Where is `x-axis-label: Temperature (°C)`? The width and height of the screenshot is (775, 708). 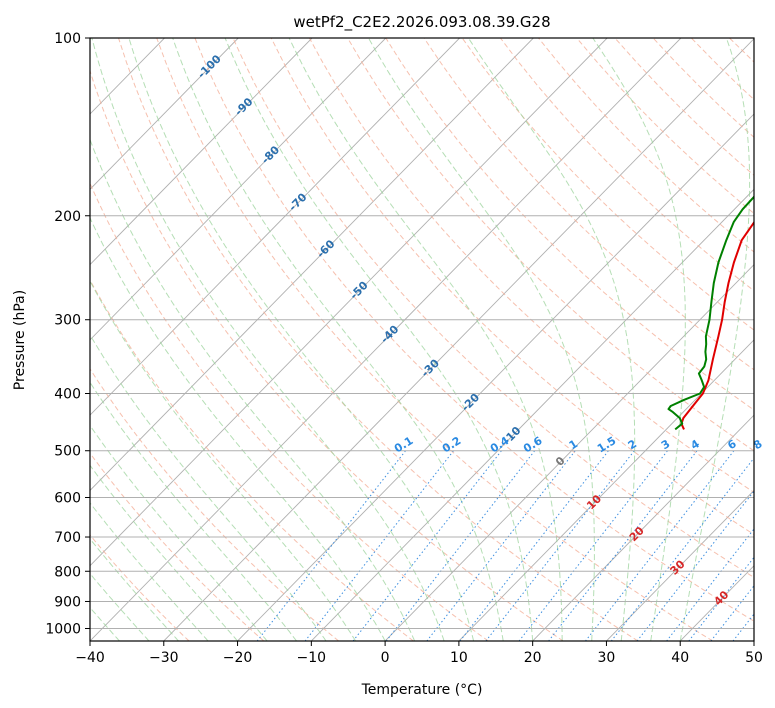
x-axis-label: Temperature (°C) is located at coordinates (422, 690).